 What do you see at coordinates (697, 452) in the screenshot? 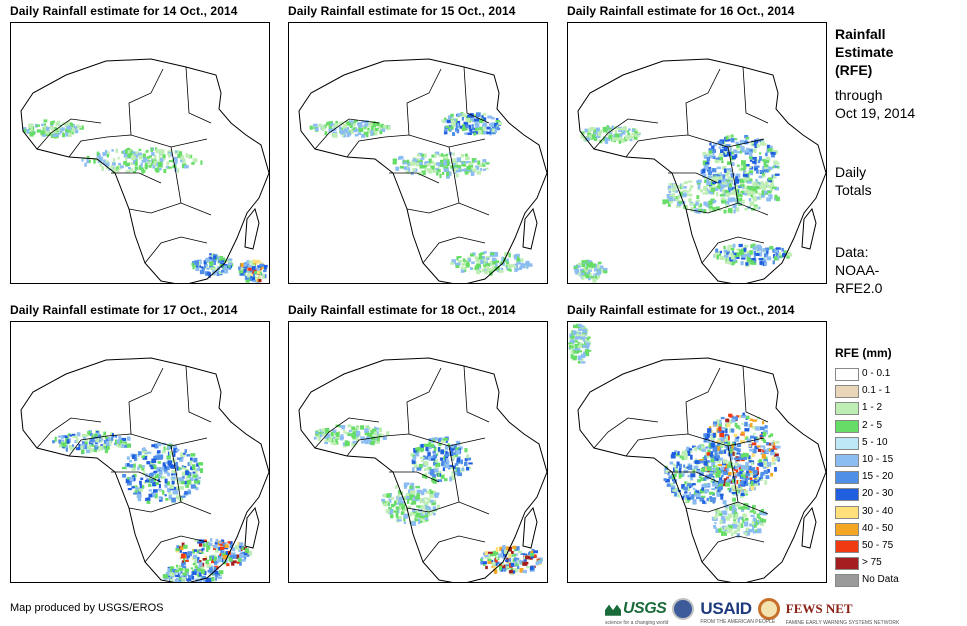
I see `map-canvas` at bounding box center [697, 452].